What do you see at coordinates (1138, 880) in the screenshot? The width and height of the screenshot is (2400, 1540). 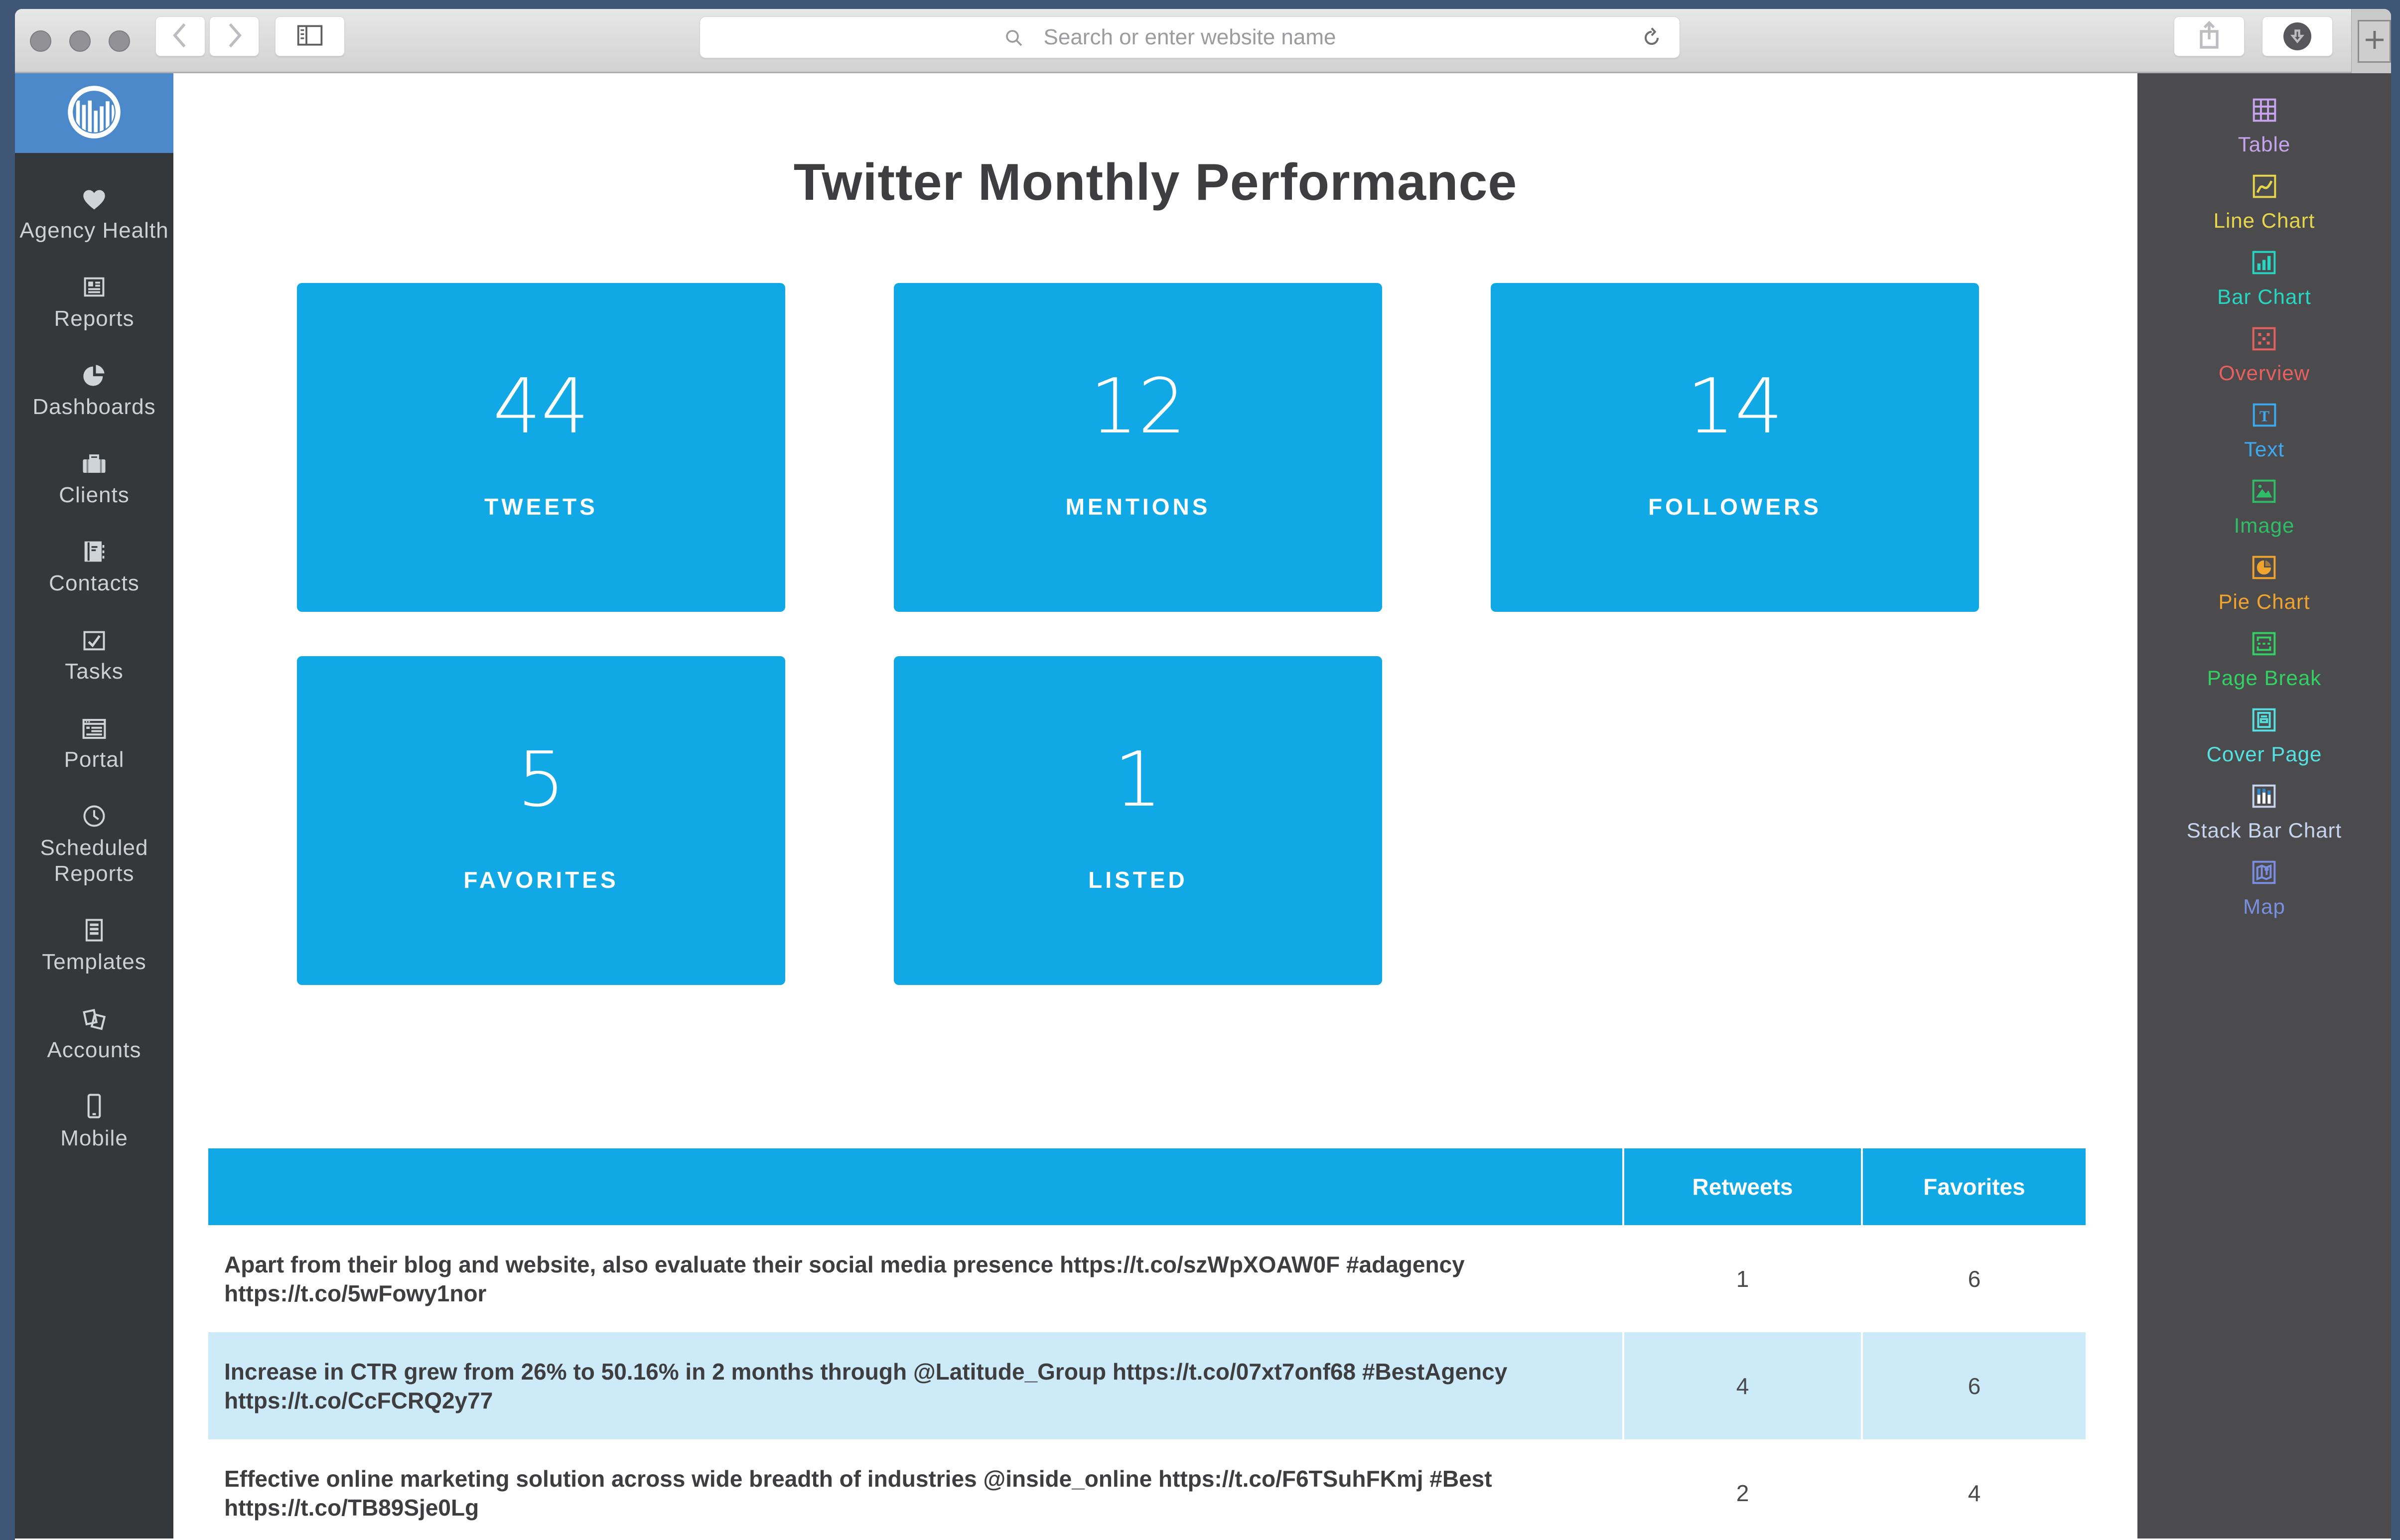 I see `metric-label: LISTED` at bounding box center [1138, 880].